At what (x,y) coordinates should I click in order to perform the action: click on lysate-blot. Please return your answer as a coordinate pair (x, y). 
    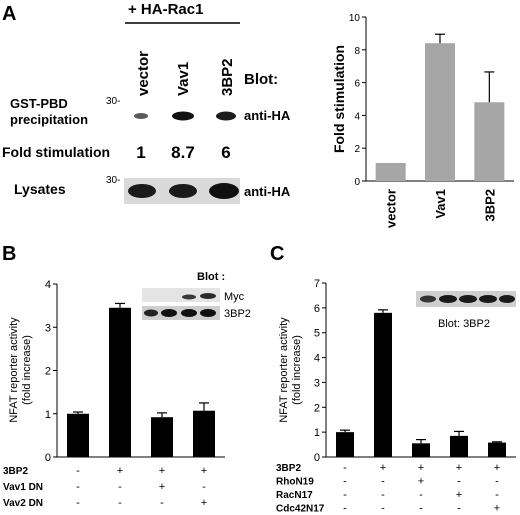
    Looking at the image, I should click on (182, 191).